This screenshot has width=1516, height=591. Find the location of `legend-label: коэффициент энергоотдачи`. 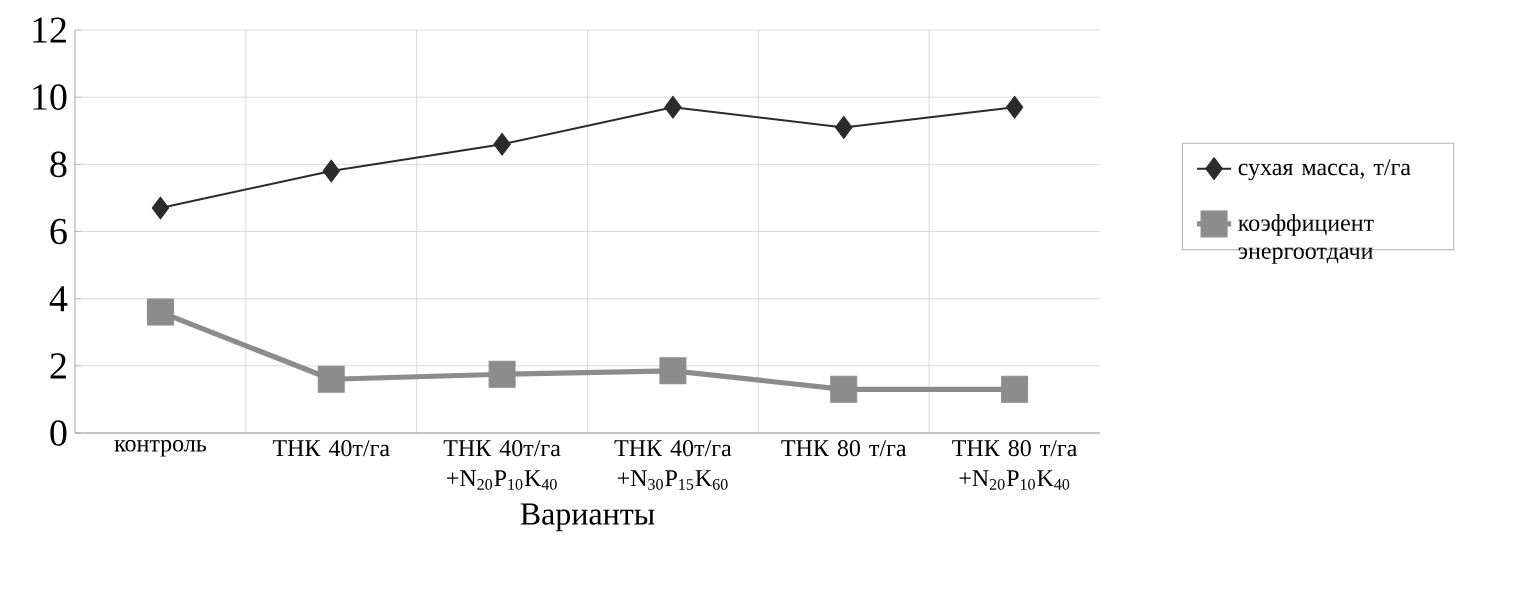

legend-label: коэффициент энергоотдачи is located at coordinates (1306, 239).